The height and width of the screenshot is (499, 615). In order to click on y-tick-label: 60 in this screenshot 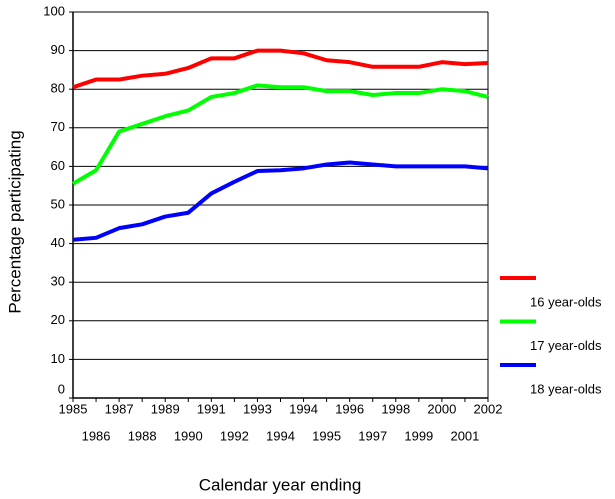, I will do `click(58, 165)`.